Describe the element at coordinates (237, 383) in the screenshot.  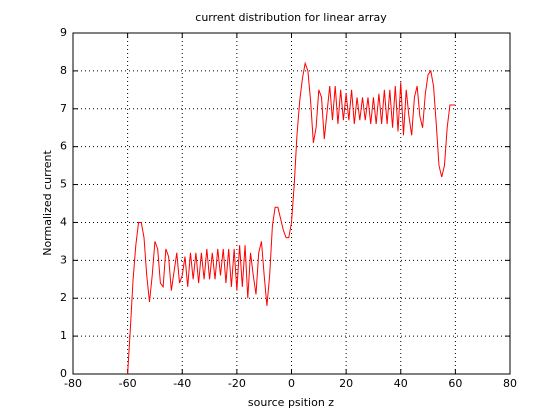
I see `x-tick-label: -20` at that location.